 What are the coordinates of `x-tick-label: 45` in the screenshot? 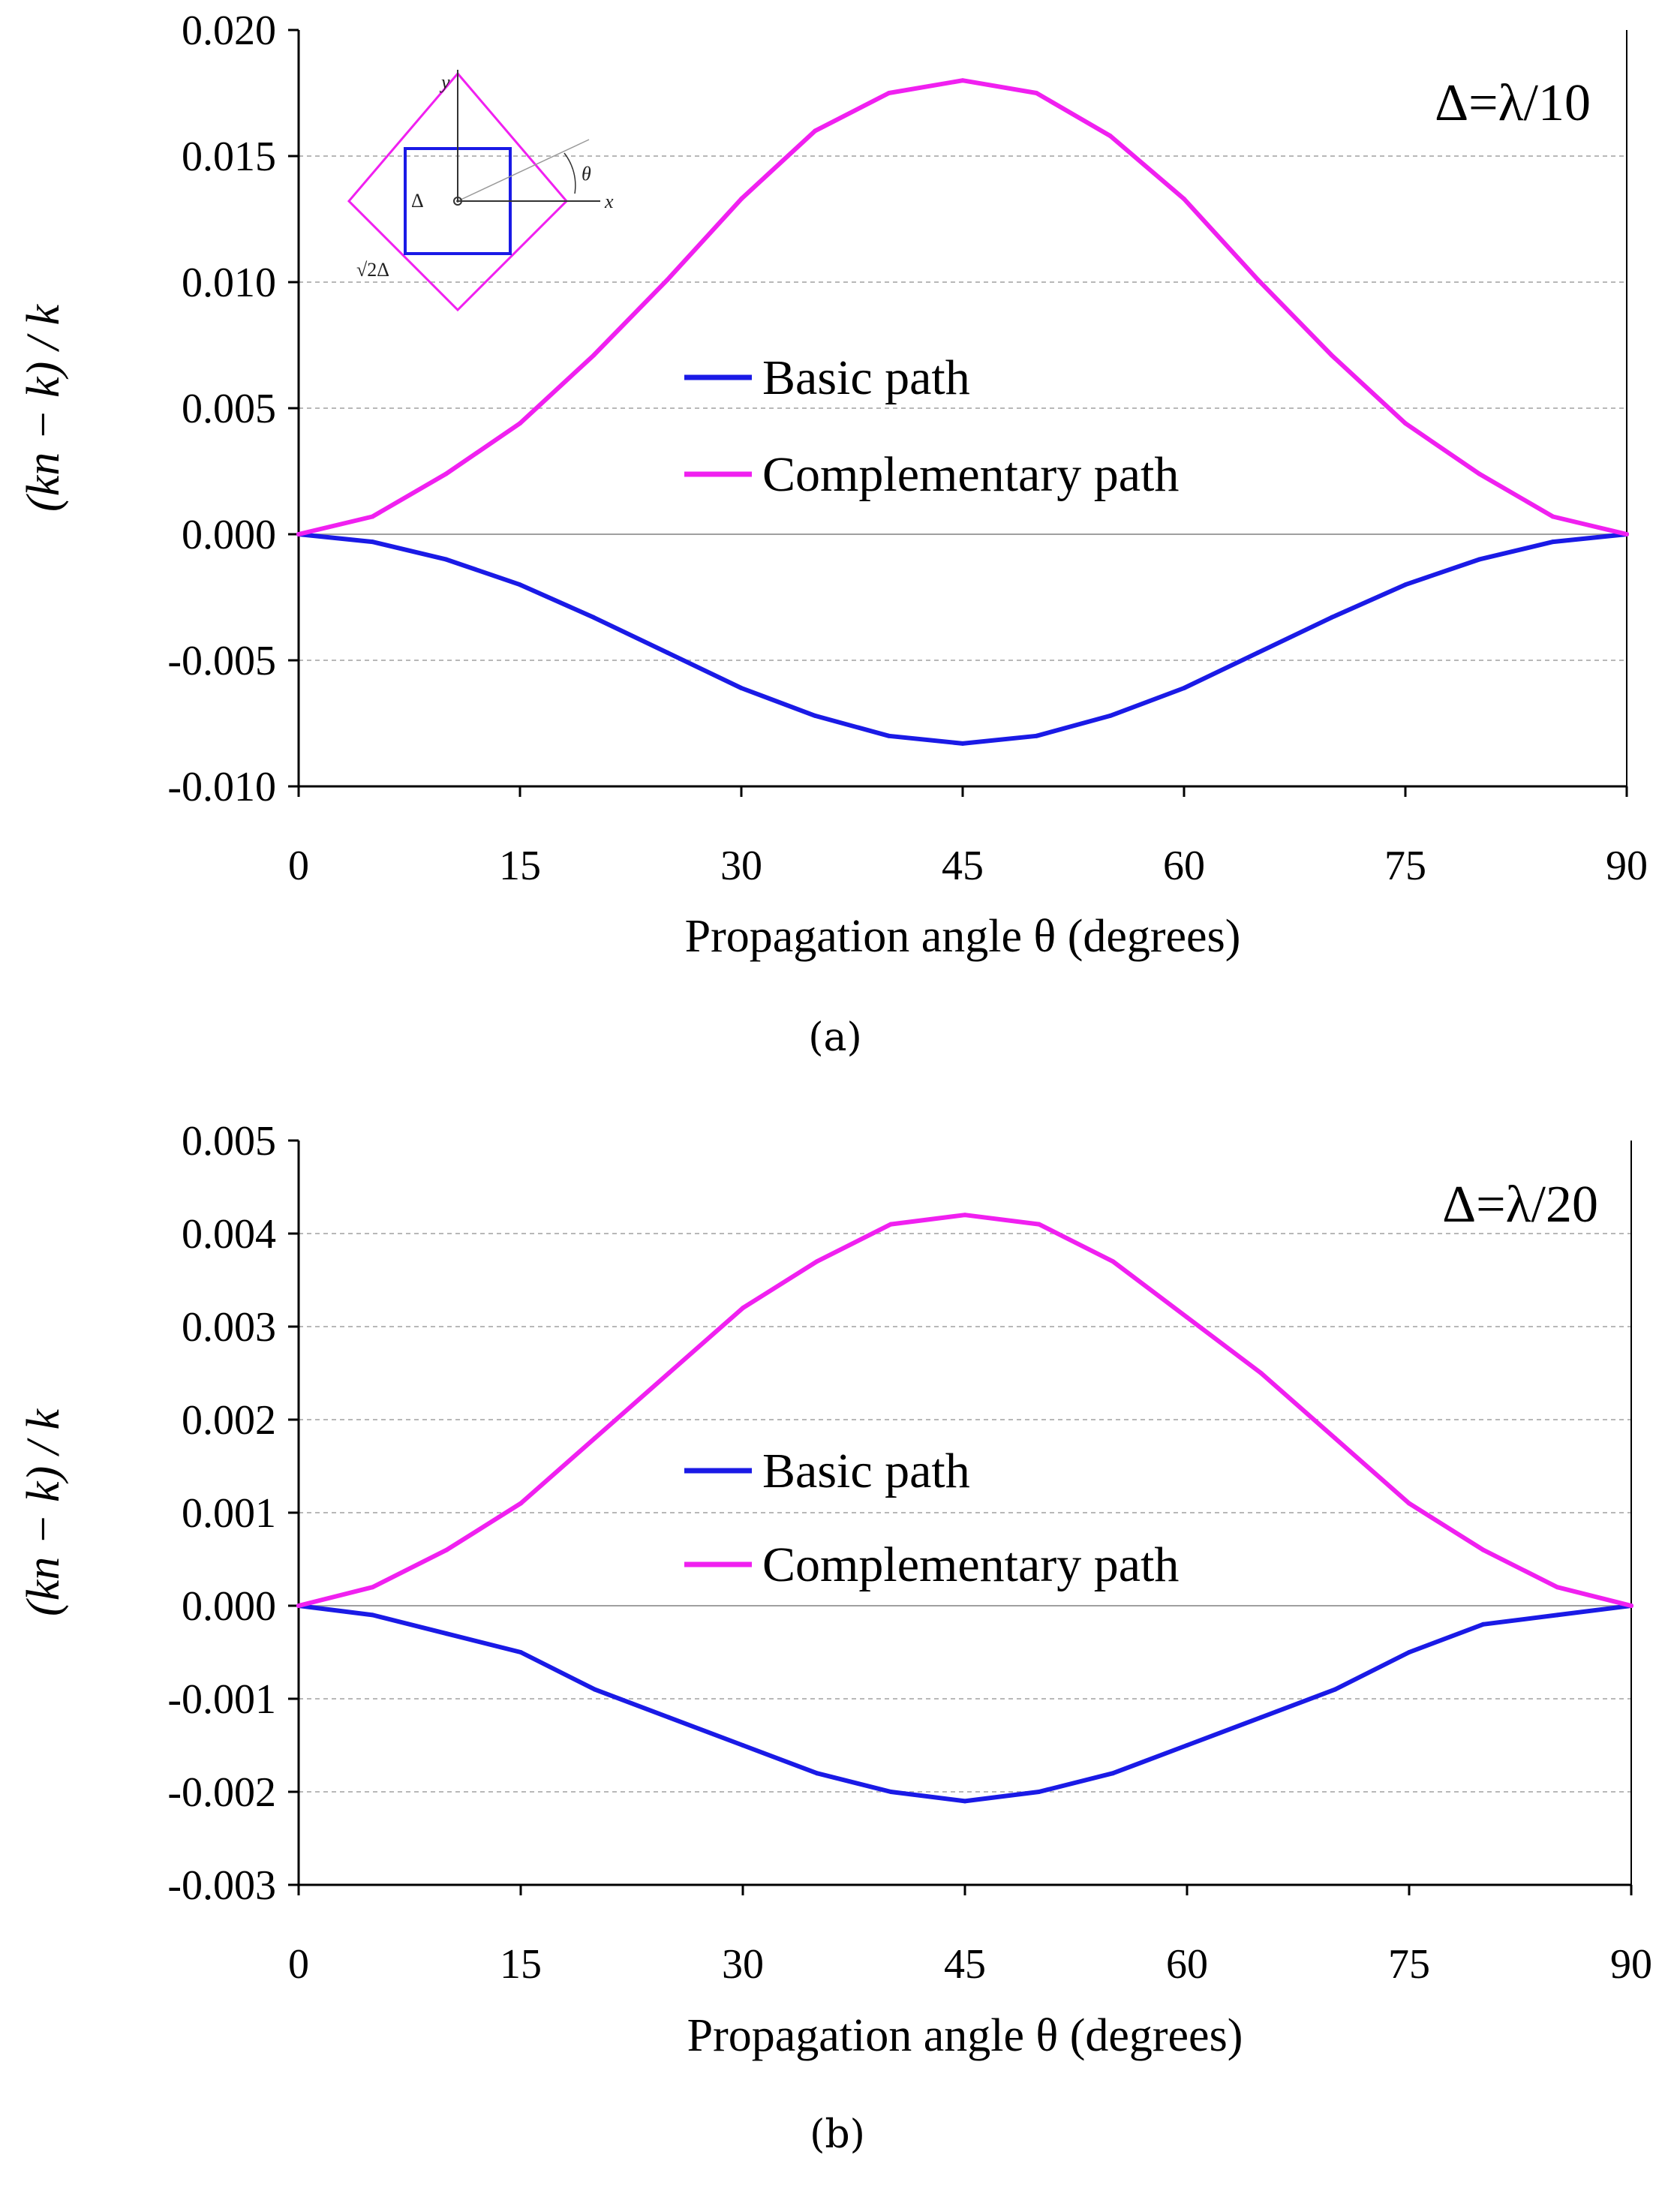 It's located at (965, 1964).